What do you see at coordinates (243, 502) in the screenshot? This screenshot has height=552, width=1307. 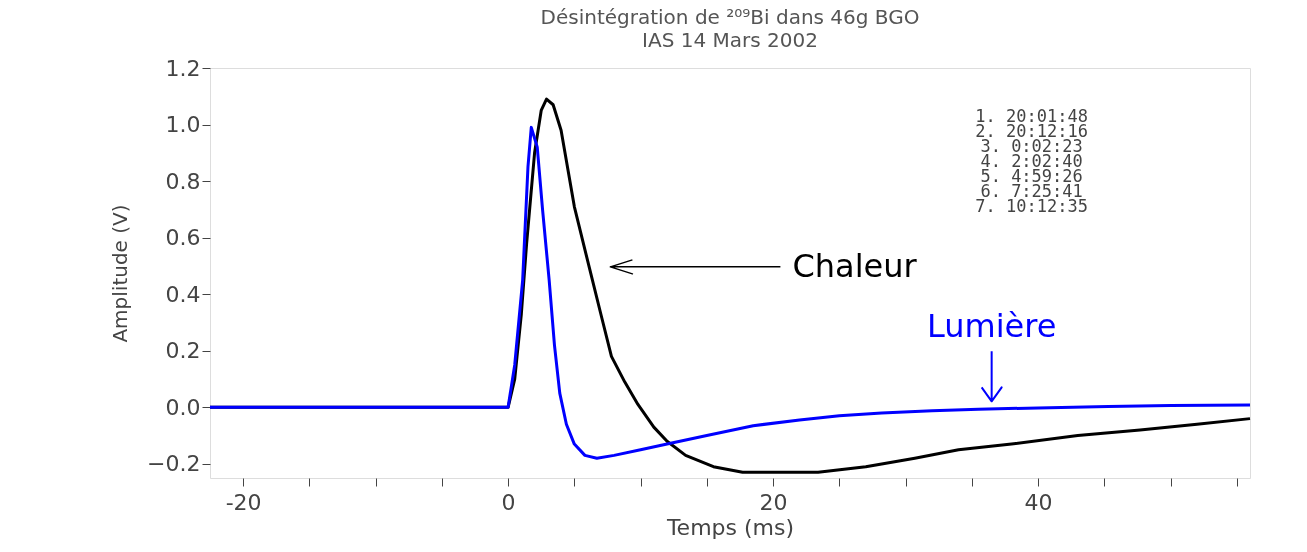 I see `x-tick-label: -20` at bounding box center [243, 502].